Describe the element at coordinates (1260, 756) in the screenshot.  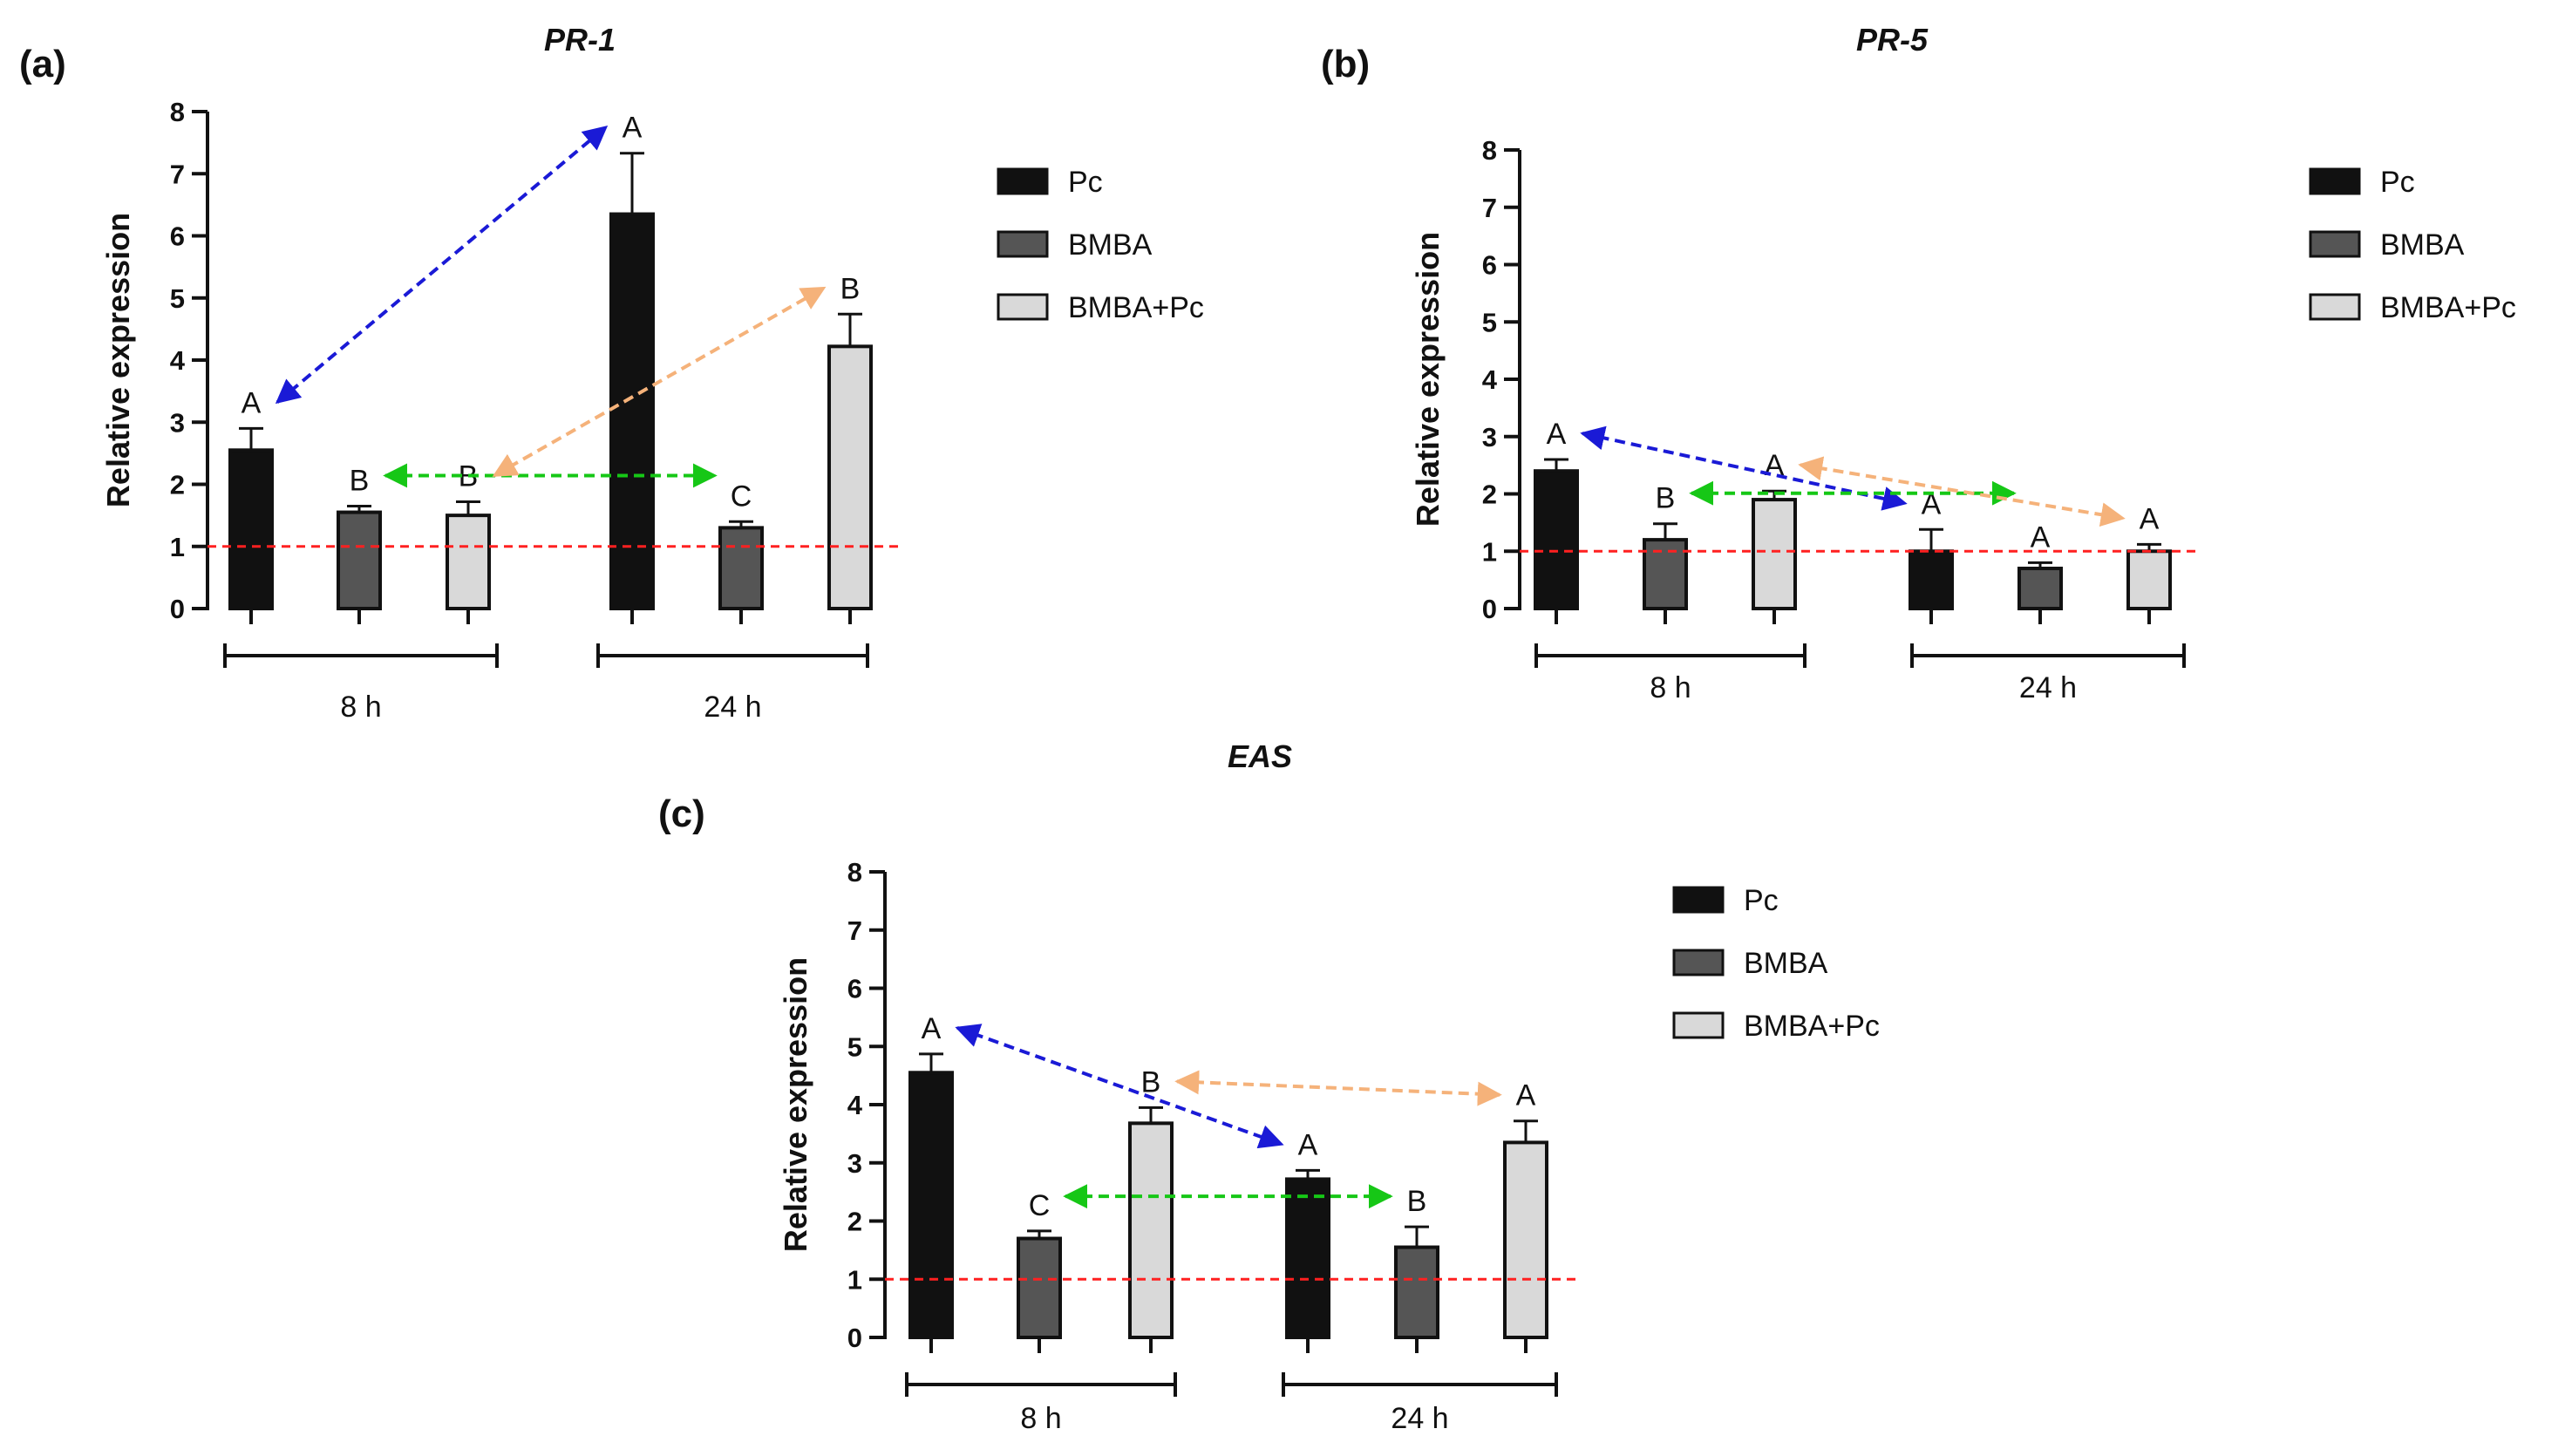
I see `chart-title: EAS` at that location.